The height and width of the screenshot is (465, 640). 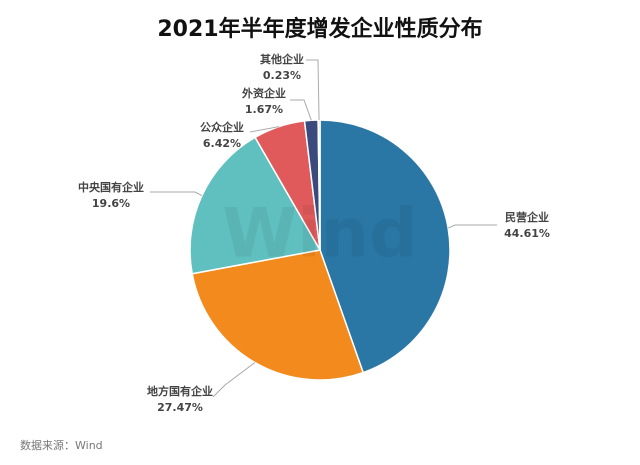 What do you see at coordinates (527, 217) in the screenshot?
I see `legend-label: 民营企业` at bounding box center [527, 217].